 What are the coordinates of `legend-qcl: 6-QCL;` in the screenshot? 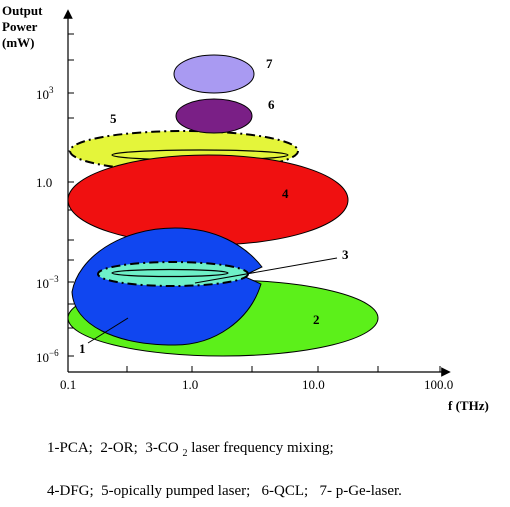 It's located at (285, 491).